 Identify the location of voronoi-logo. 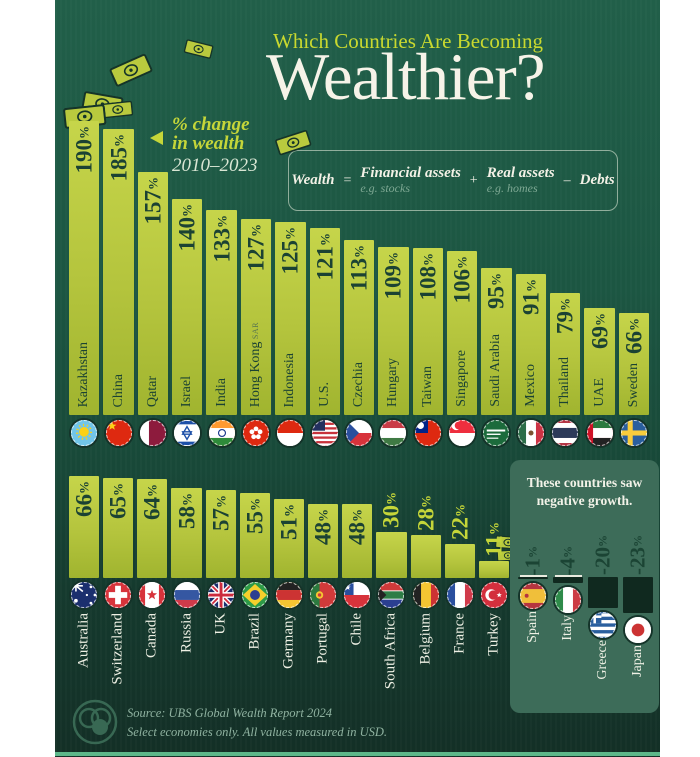
(95, 724).